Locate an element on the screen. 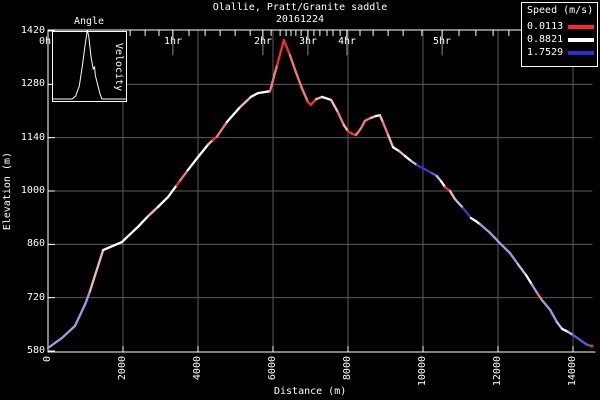 The width and height of the screenshot is (600, 400). angle-histogram-curve is located at coordinates (89, 65).